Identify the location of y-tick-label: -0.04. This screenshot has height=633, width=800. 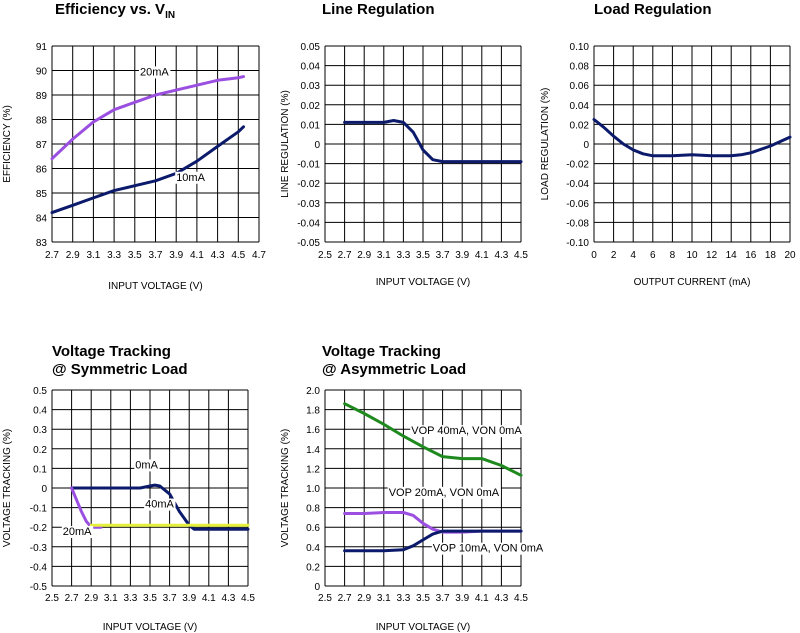
(577, 184).